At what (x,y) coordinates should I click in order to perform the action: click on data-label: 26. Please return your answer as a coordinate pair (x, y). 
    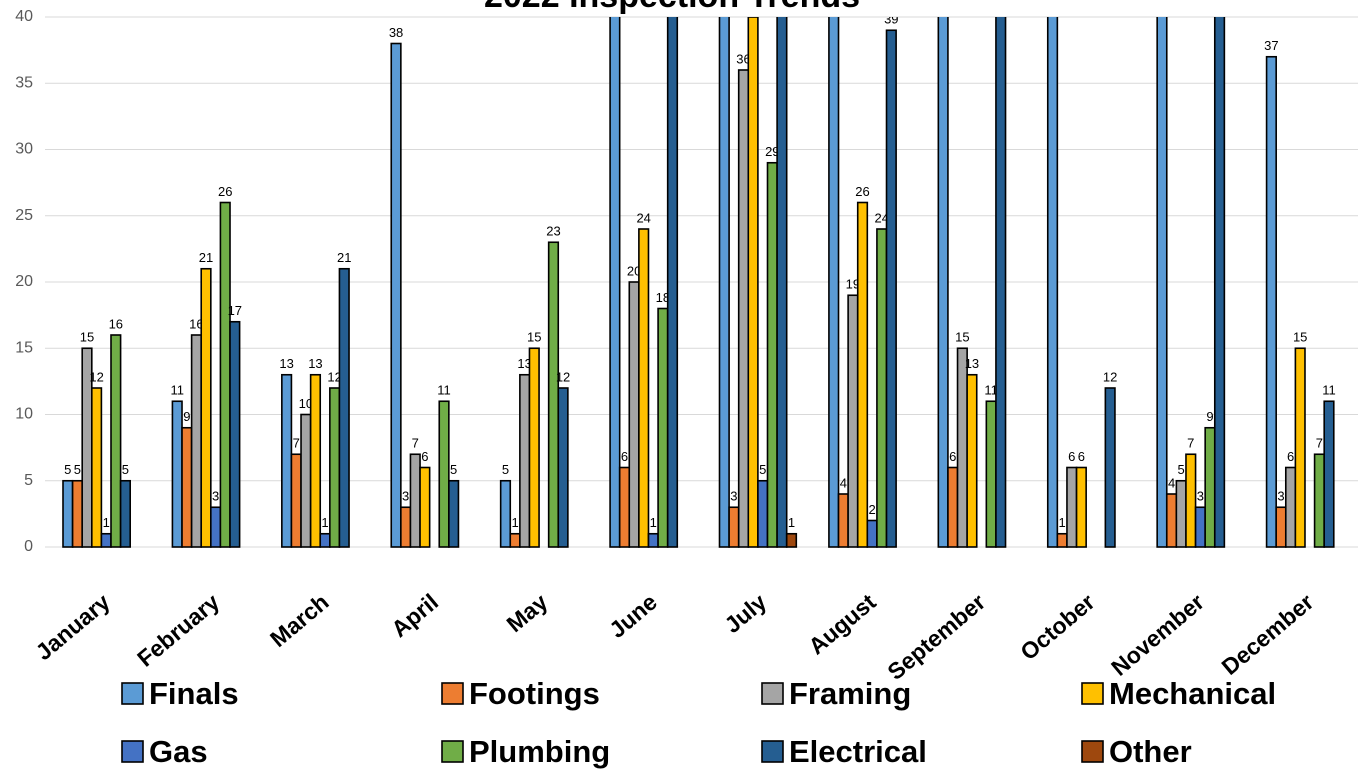
    Looking at the image, I should click on (862, 191).